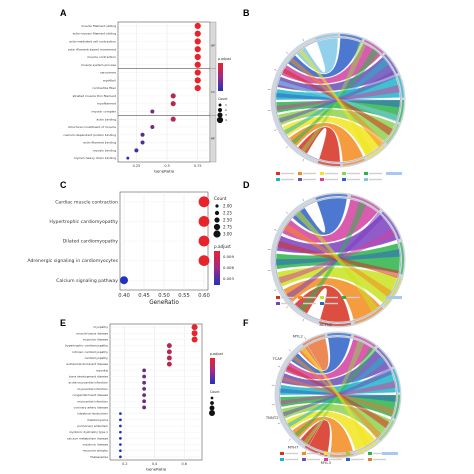 The image size is (474, 474). Describe the element at coordinates (213, 139) in the screenshot. I see `facet-strip` at that location.